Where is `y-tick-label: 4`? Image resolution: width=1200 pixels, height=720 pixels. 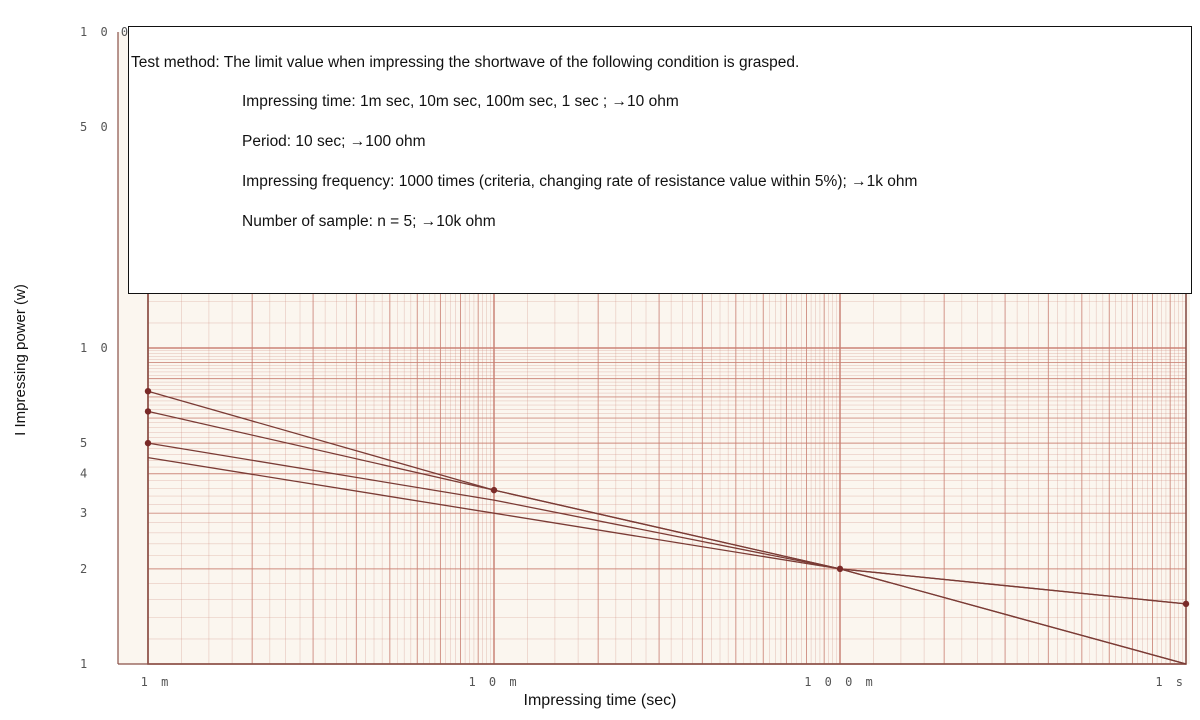 y-tick-label: 4 is located at coordinates (85, 474).